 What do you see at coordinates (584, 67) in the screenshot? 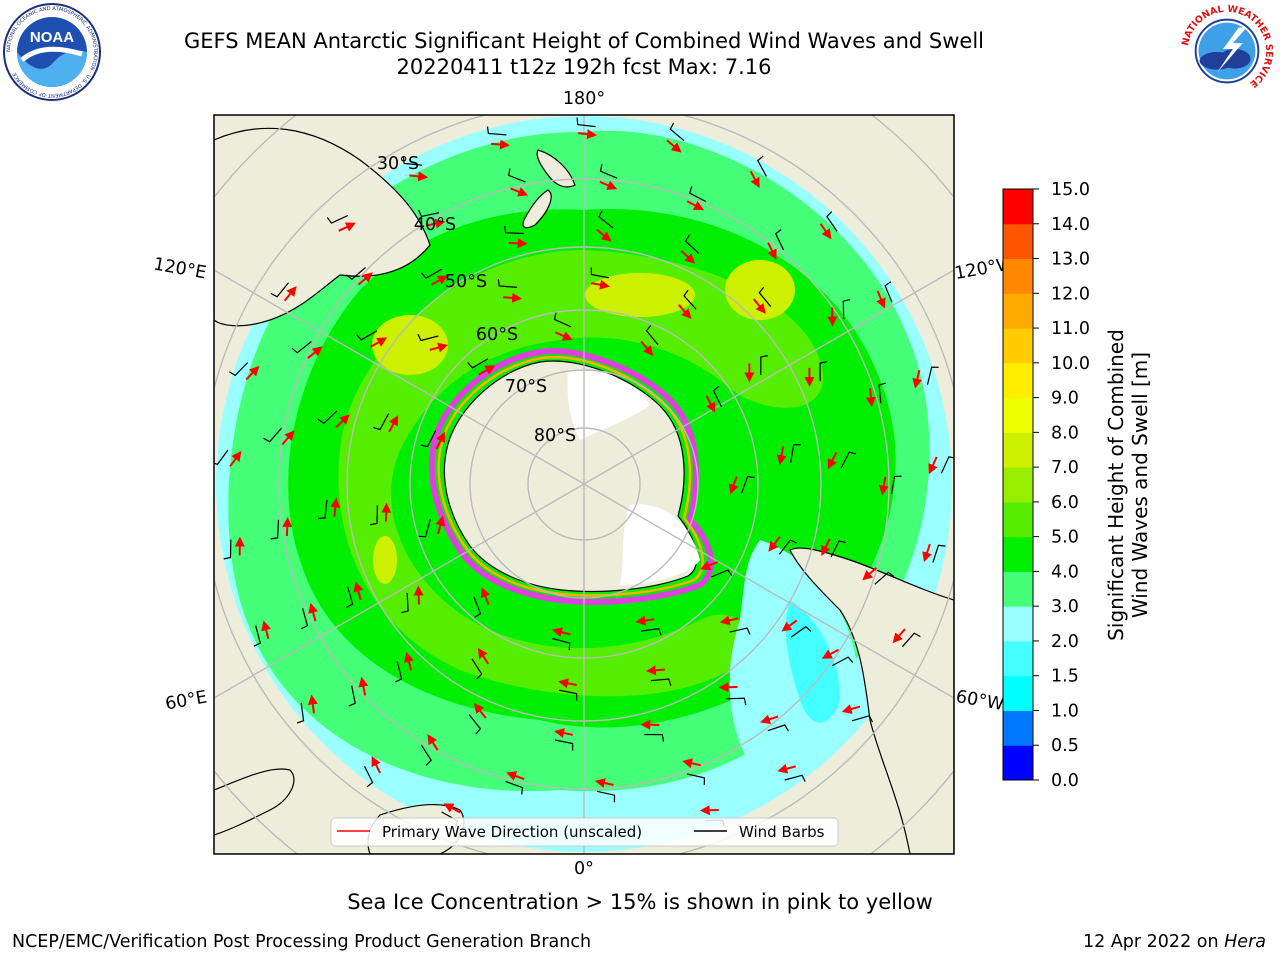
I see `chart-subtitle: 20220411 t12z 192h fcst Max: 7.16` at bounding box center [584, 67].